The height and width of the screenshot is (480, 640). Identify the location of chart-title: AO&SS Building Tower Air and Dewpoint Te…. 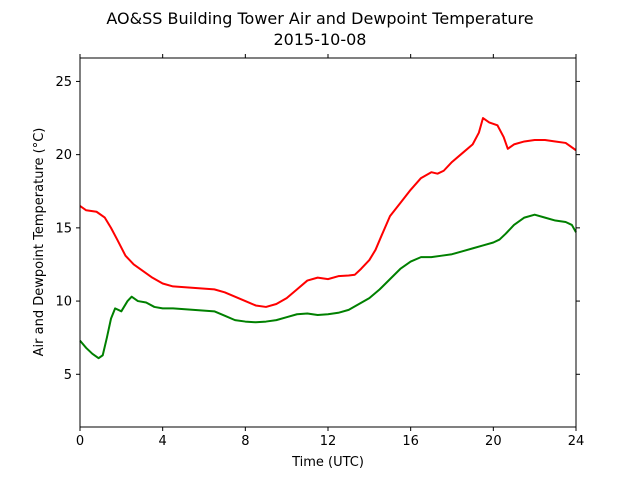
(319, 18).